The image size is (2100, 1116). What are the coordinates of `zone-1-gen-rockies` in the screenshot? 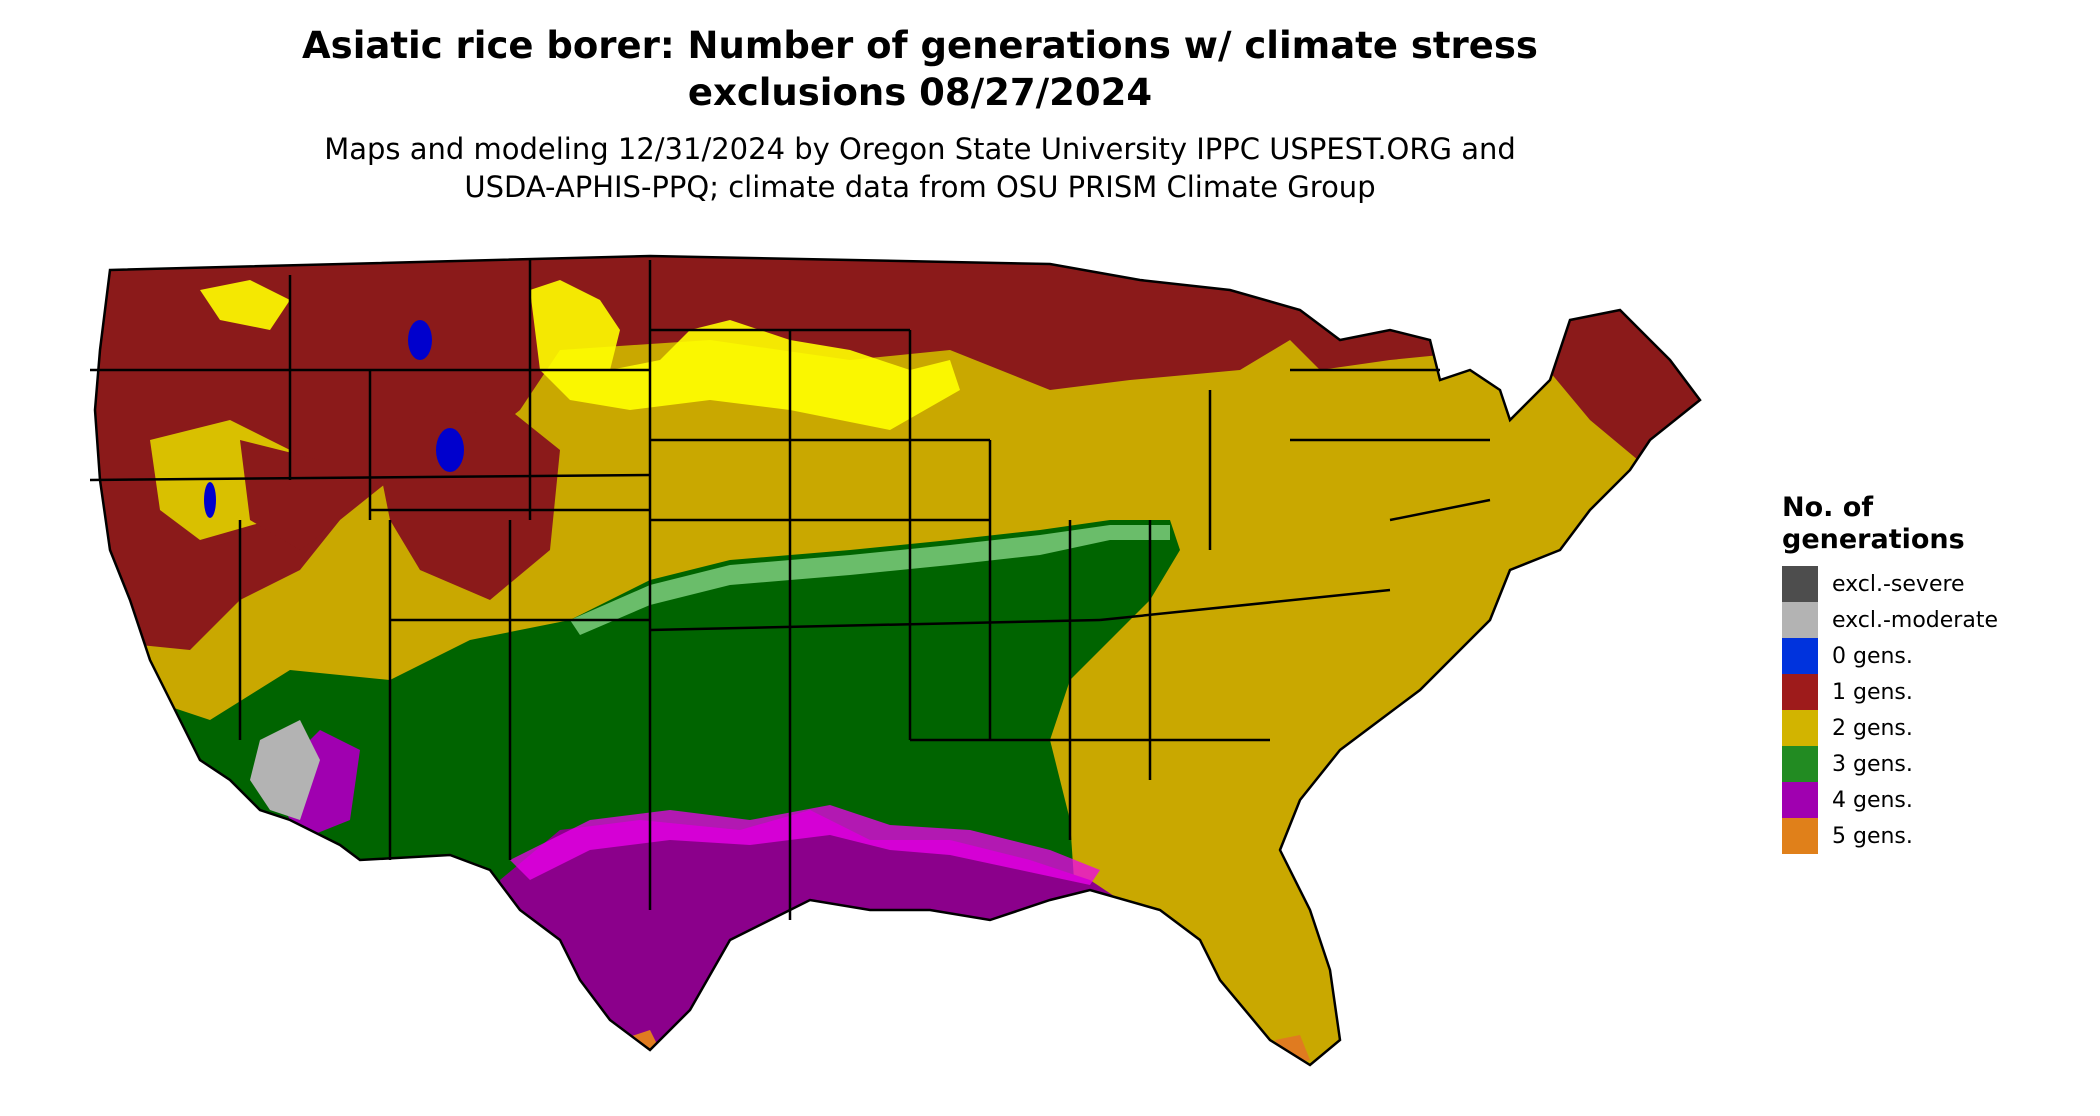 It's located at (465, 505).